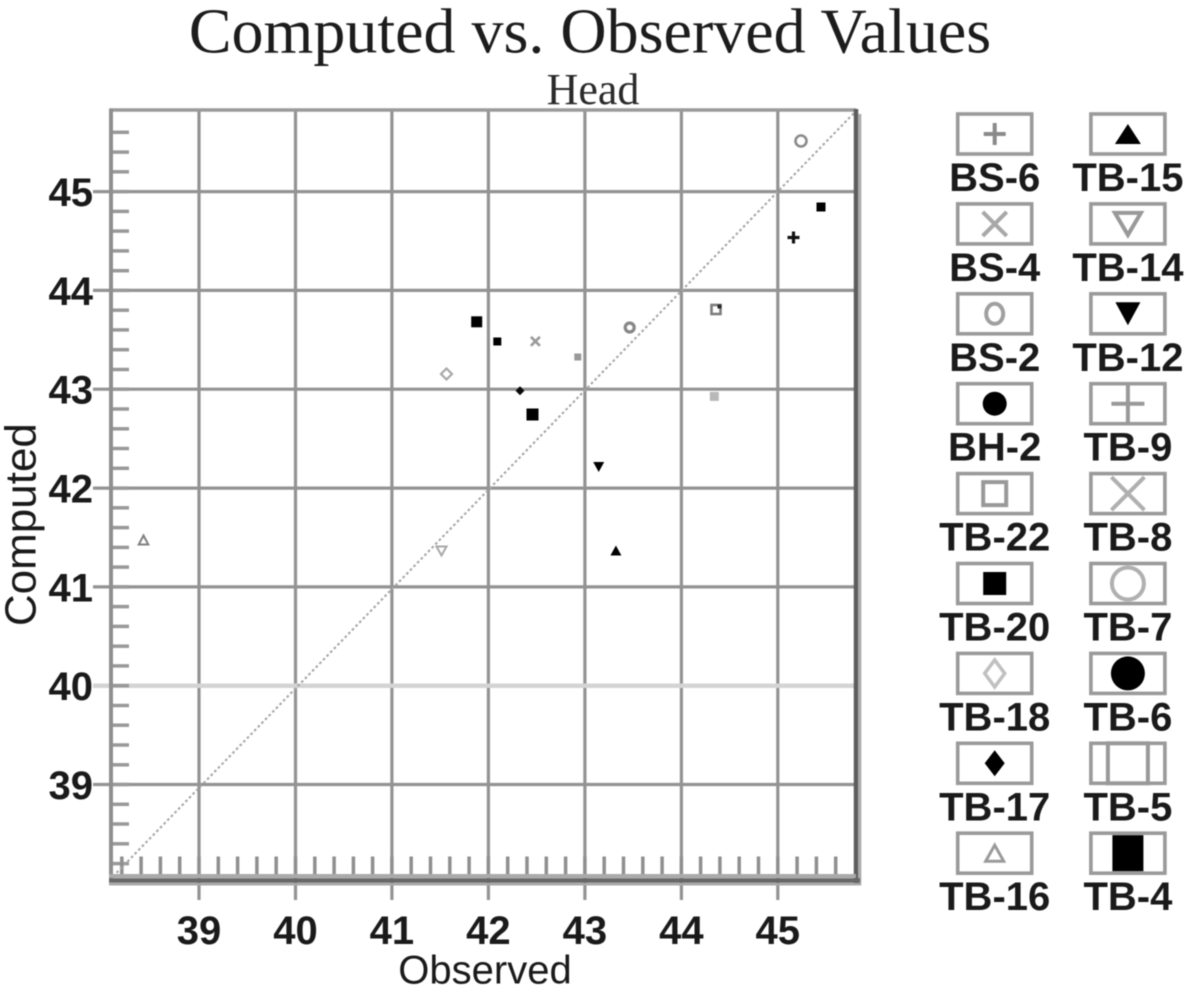  Describe the element at coordinates (994, 448) in the screenshot. I see `svg-text: BH-2` at that location.